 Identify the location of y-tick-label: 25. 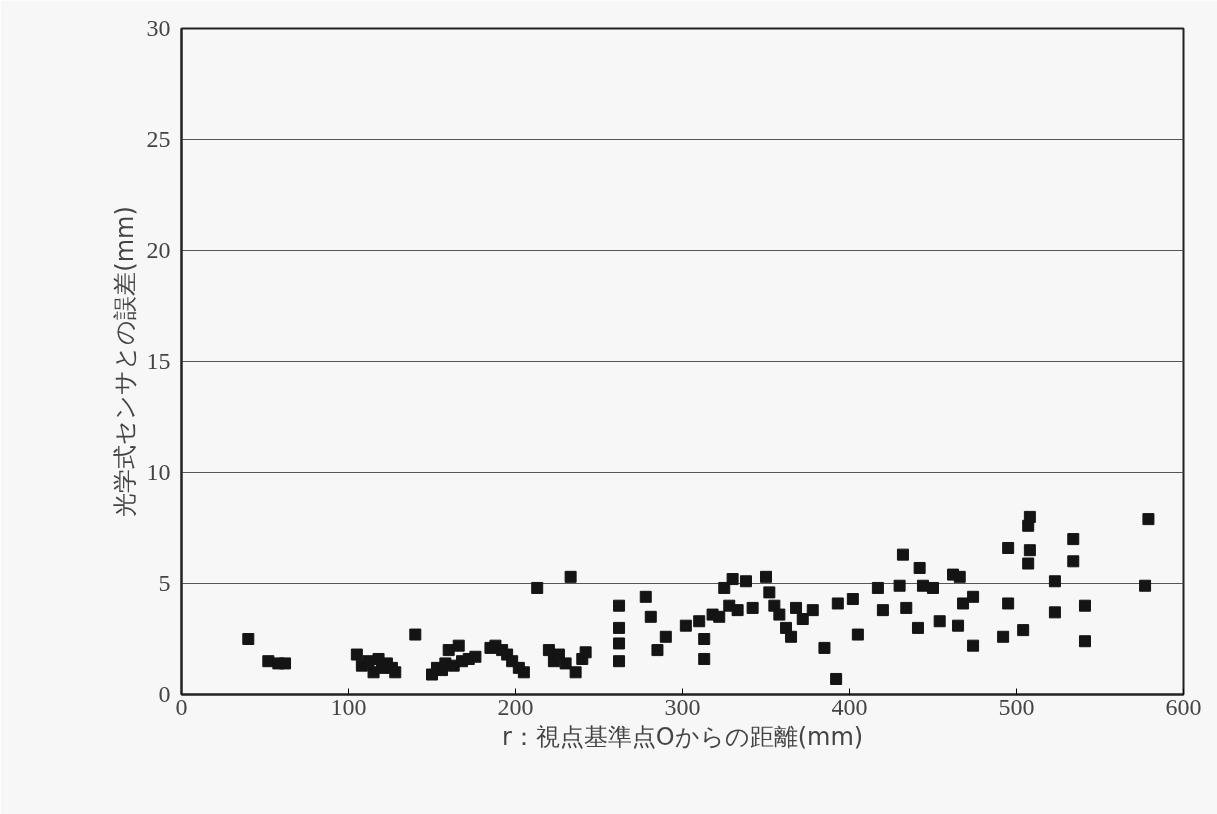
(158, 139).